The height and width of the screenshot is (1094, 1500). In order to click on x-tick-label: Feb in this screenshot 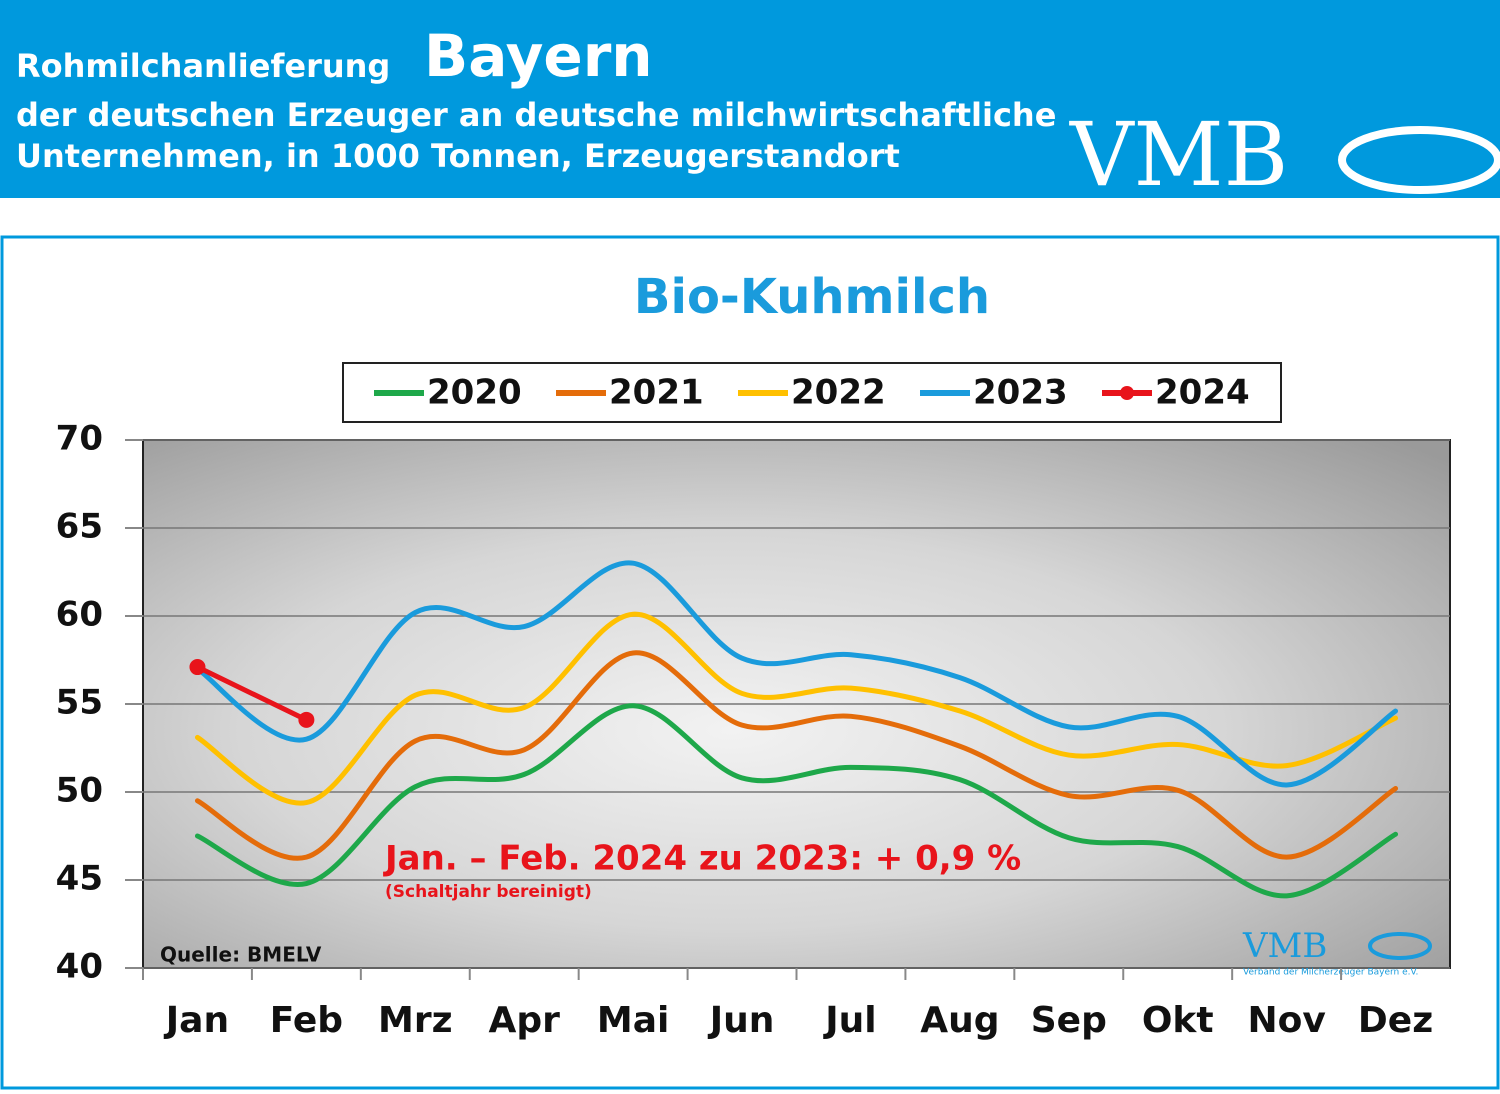, I will do `click(306, 1020)`.